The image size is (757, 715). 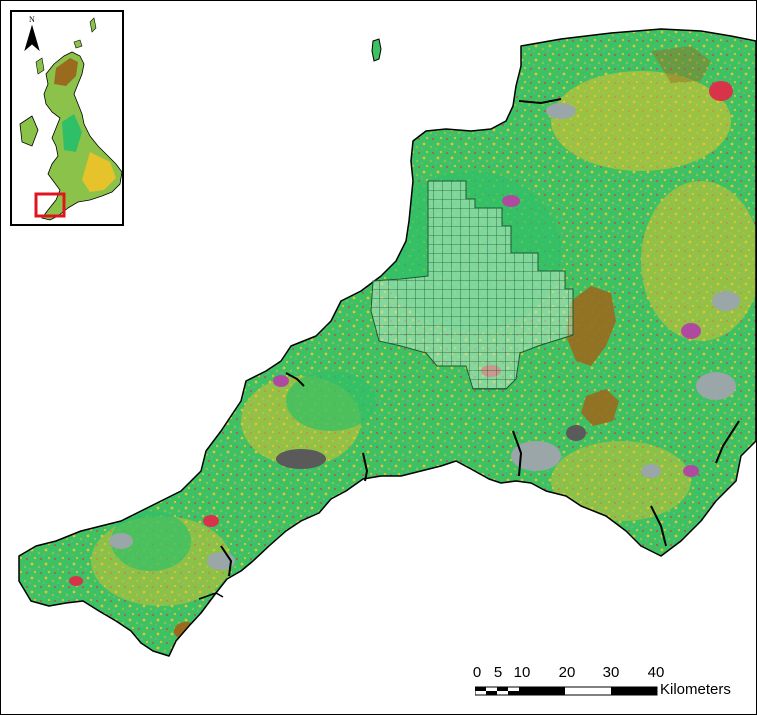 I want to click on inset-locator-map: N, so click(x=67, y=118).